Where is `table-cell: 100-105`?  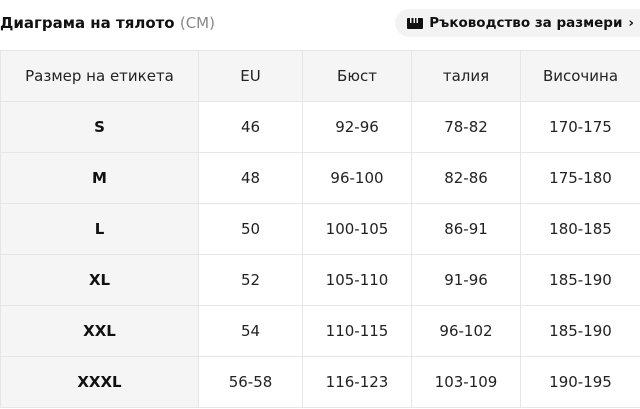
table-cell: 100-105 is located at coordinates (357, 229).